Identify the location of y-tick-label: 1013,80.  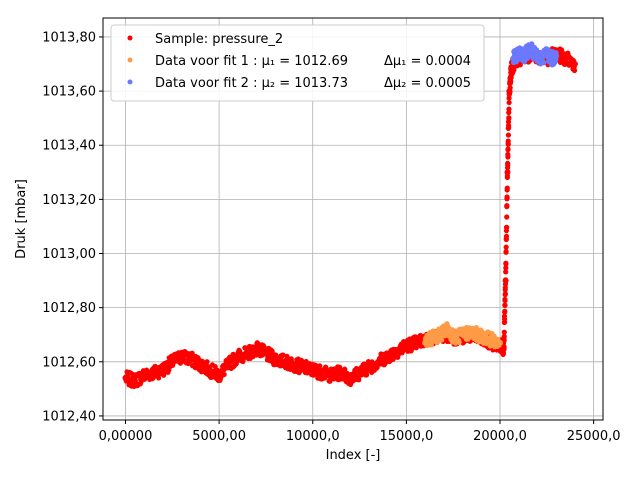
(69, 37).